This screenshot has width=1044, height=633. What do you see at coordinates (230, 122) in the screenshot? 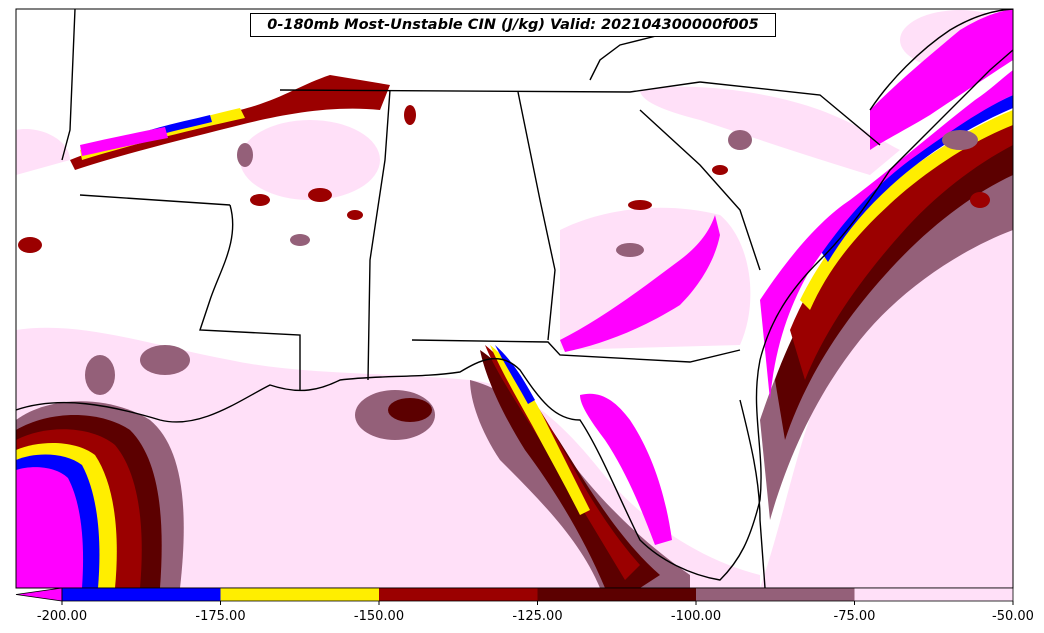
I see `cin-red-north` at bounding box center [230, 122].